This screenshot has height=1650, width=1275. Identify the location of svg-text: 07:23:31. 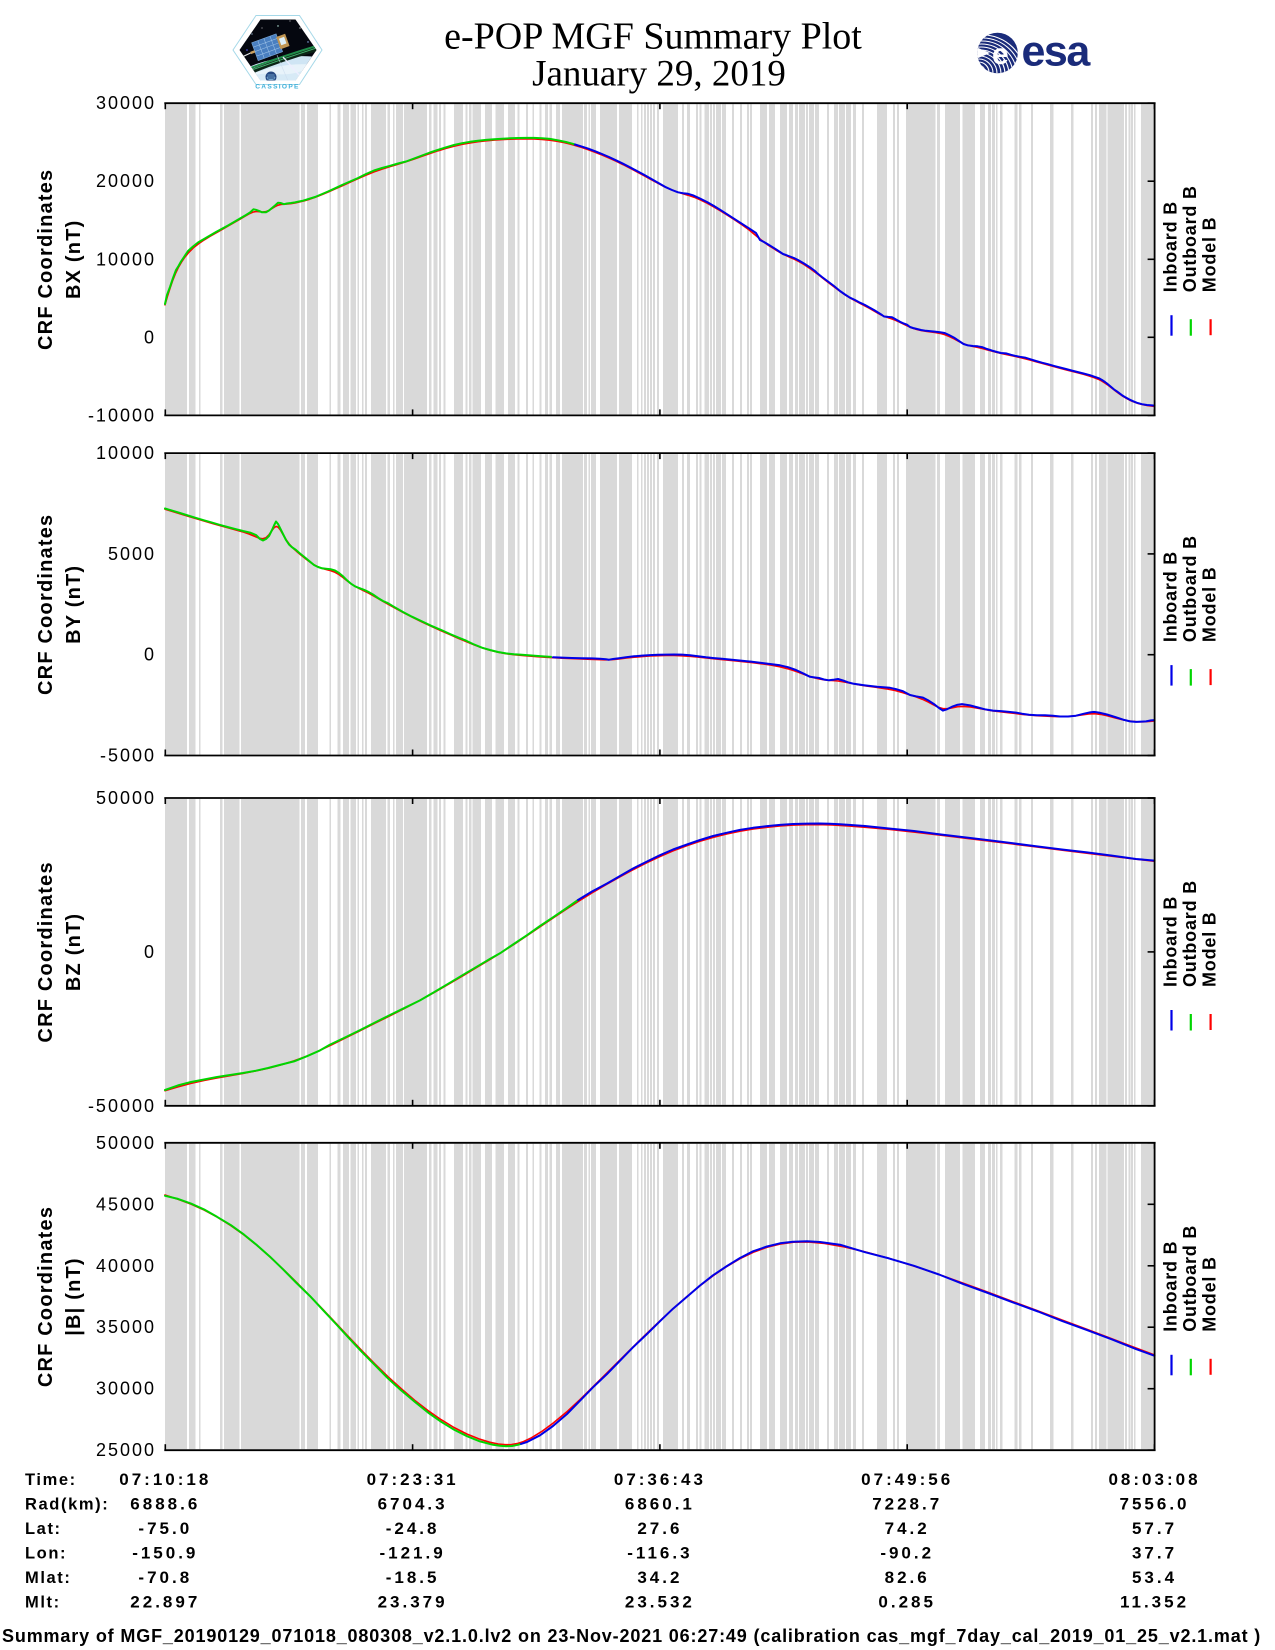
(413, 1479).